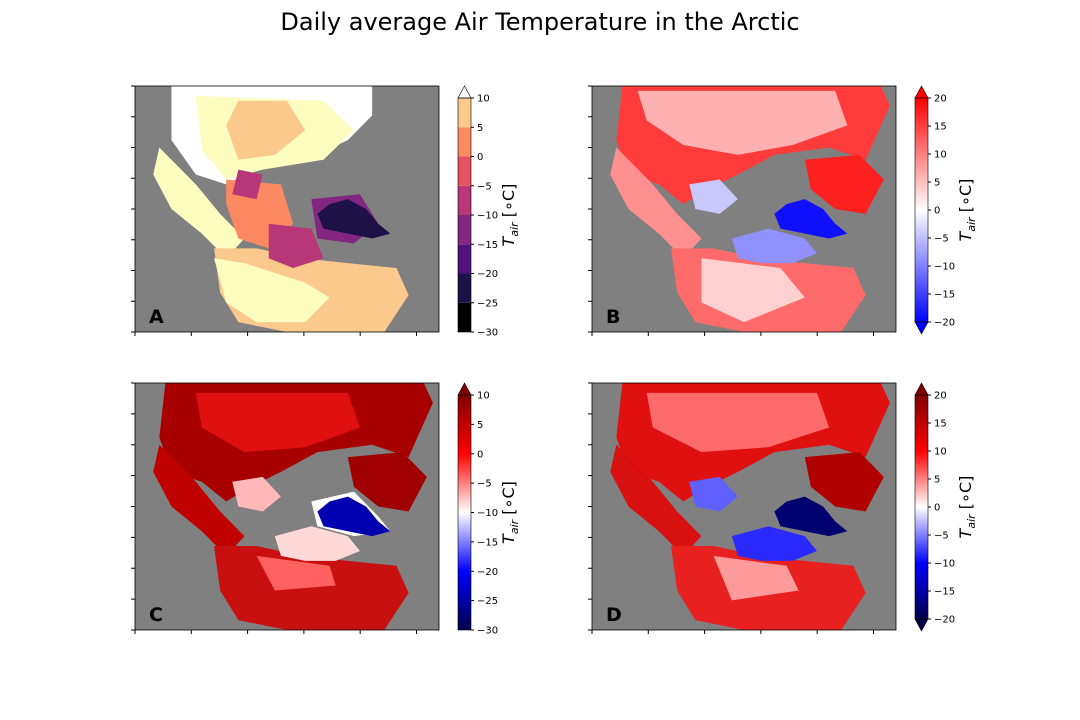 Image resolution: width=1080 pixels, height=720 pixels. Describe the element at coordinates (354, 219) in the screenshot. I see `coldest-zone` at that location.